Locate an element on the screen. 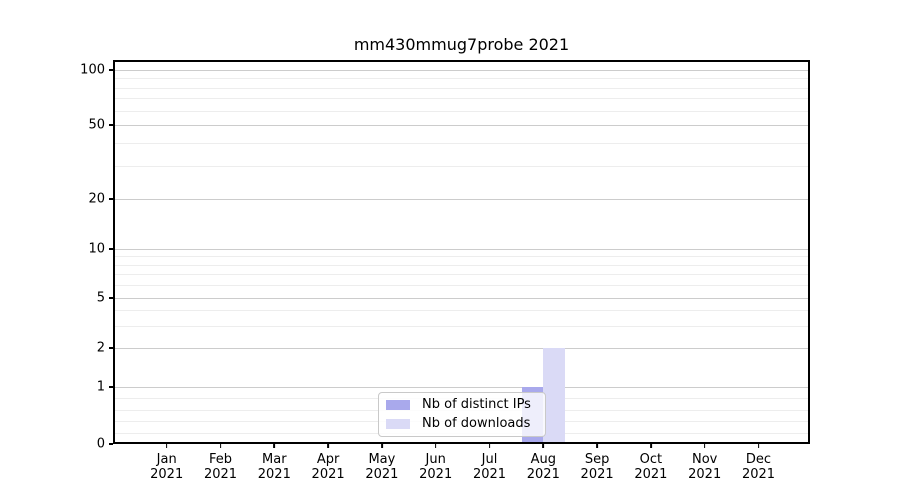  chart-title: mm430mmug7probe 2021 is located at coordinates (461, 44).